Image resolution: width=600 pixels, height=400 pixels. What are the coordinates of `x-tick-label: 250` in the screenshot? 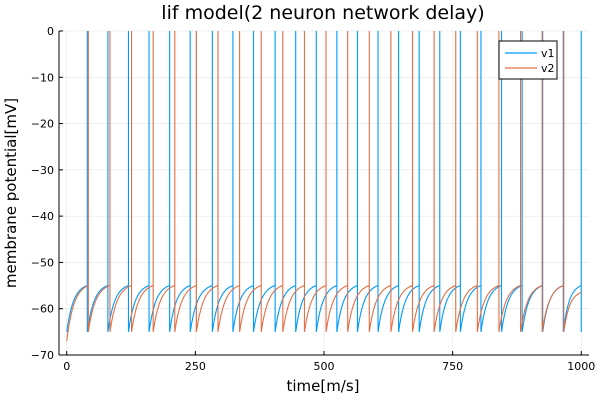 It's located at (195, 366).